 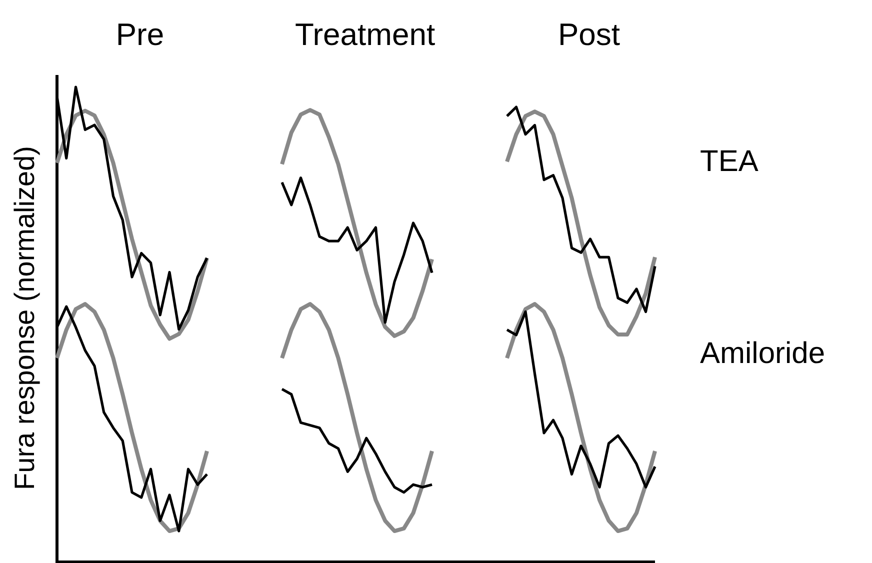 I want to click on chart-title: Pre, so click(x=140, y=34).